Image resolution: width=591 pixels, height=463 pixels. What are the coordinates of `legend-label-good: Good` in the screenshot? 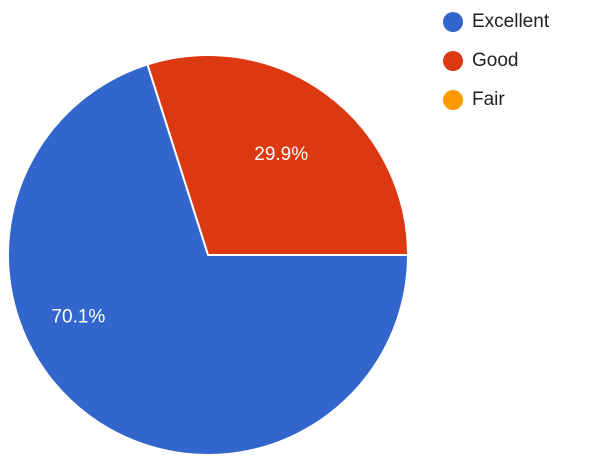 It's located at (495, 60).